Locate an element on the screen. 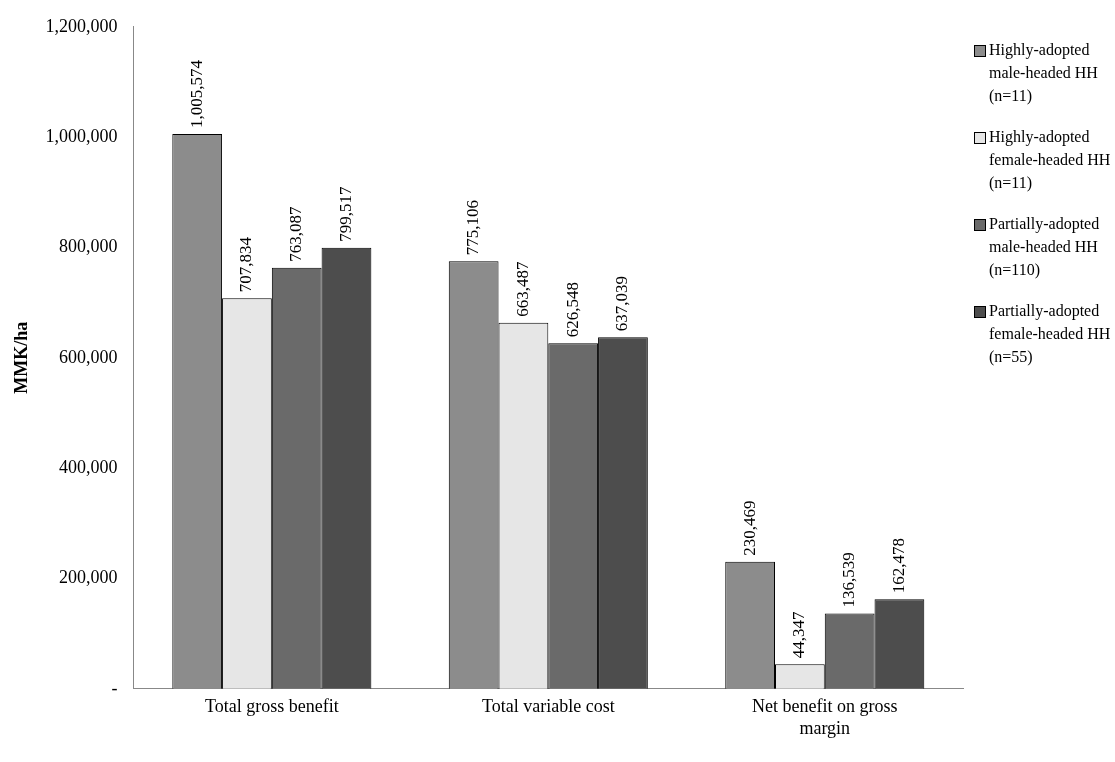  legend-label: Highly-adopted female-headed HH (n=11) is located at coordinates (1050, 160).